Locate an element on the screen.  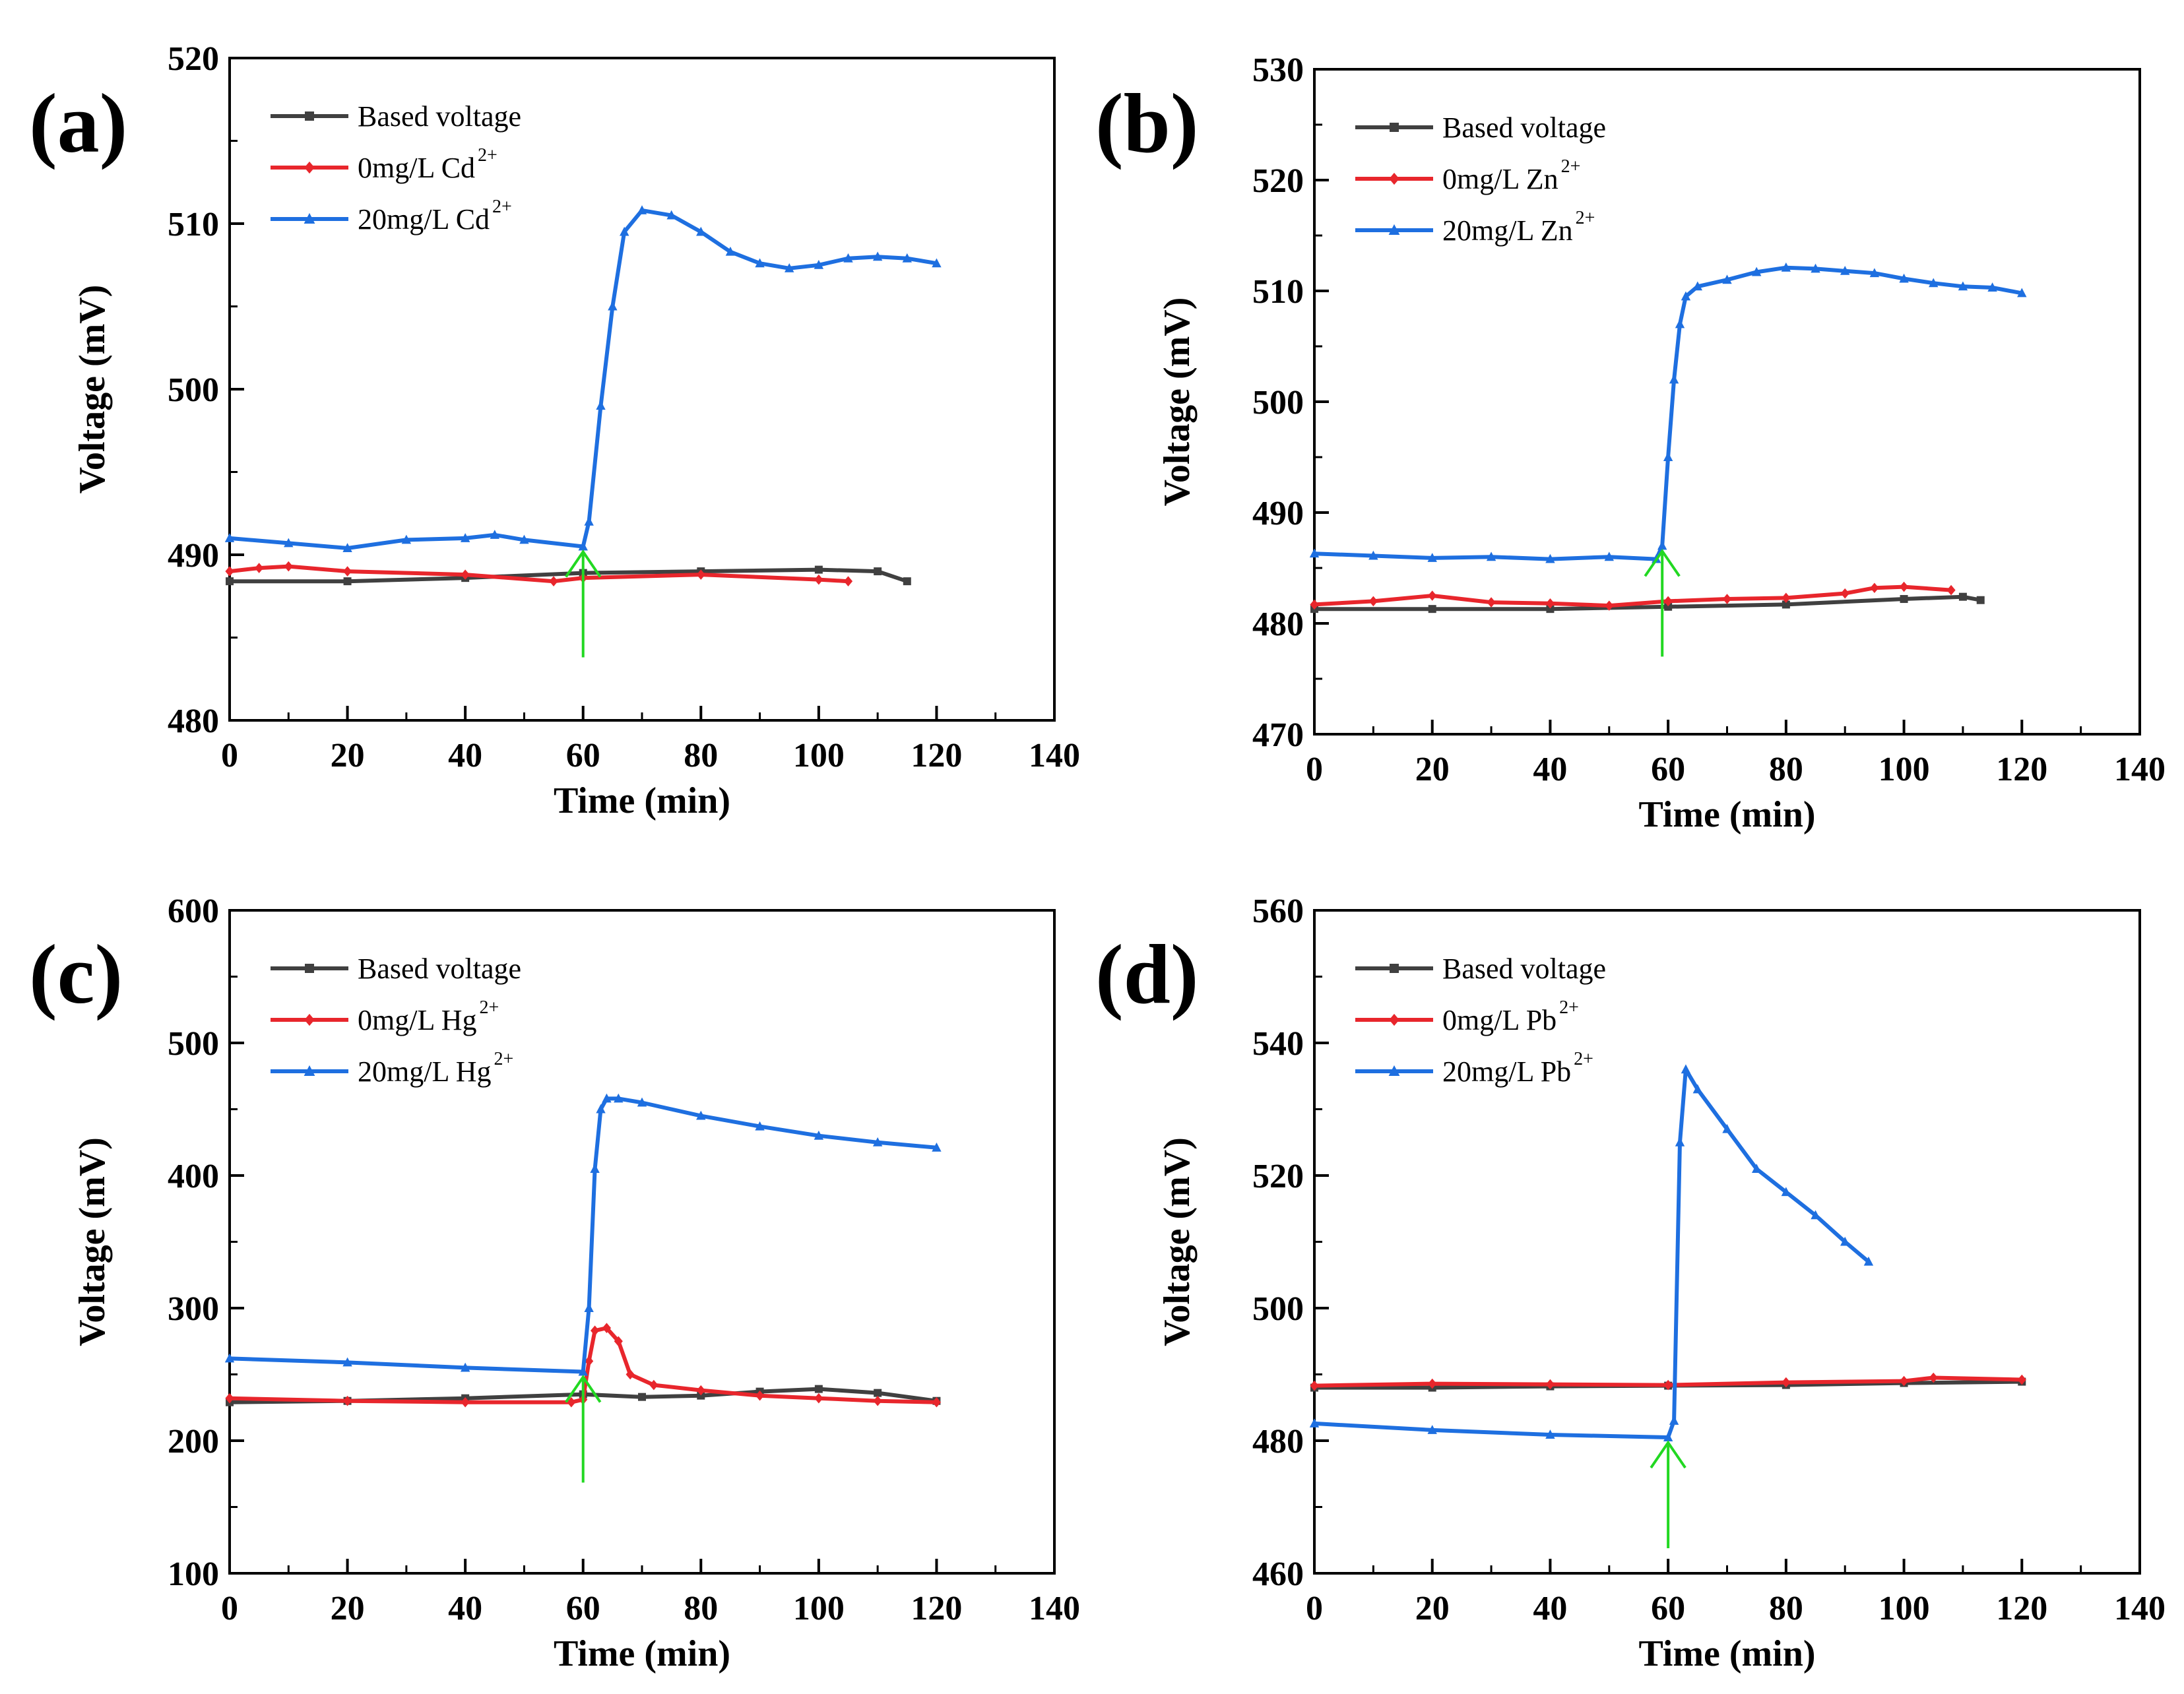
legend-label: 20mg/L Hg is located at coordinates (424, 1071).